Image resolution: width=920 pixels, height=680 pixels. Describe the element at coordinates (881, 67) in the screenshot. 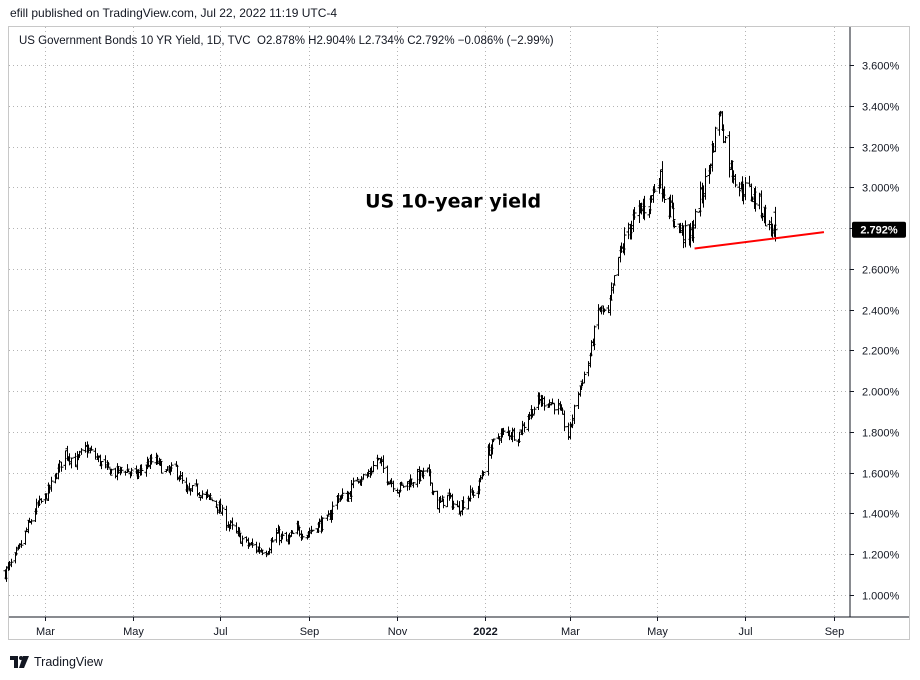

I see `y-tick-label: 3.600%` at that location.